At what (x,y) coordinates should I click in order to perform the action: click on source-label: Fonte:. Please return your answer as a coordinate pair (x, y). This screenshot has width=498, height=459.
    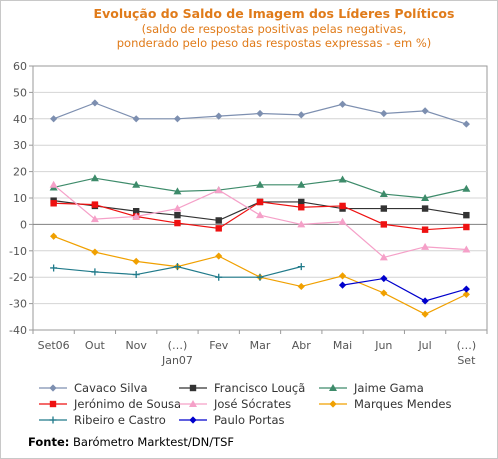
    Looking at the image, I should click on (49, 442).